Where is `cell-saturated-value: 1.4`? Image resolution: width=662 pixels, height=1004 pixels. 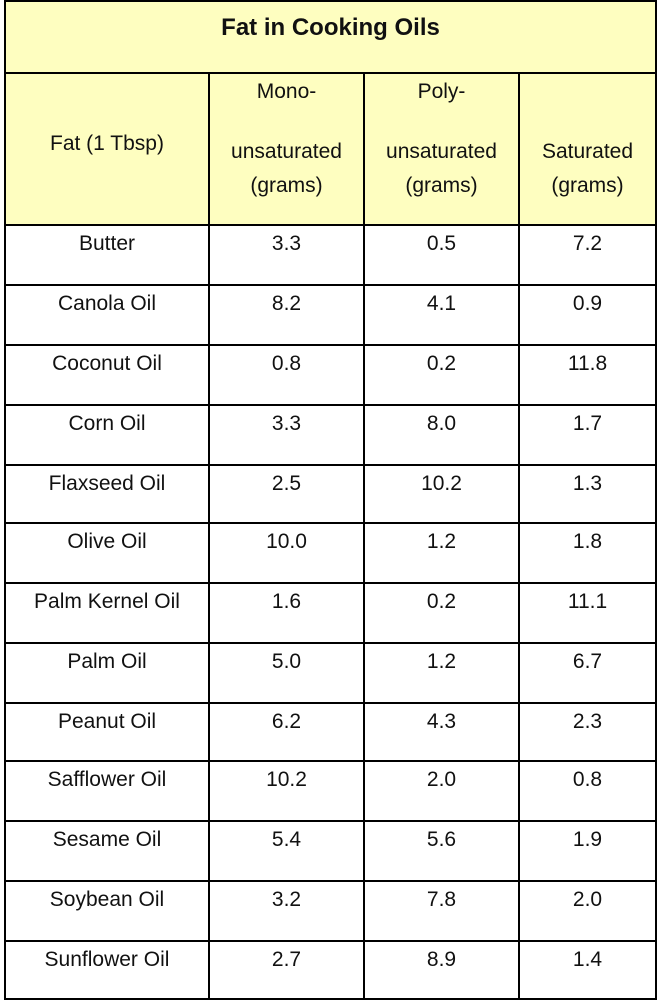
cell-saturated-value: 1.4 is located at coordinates (587, 959).